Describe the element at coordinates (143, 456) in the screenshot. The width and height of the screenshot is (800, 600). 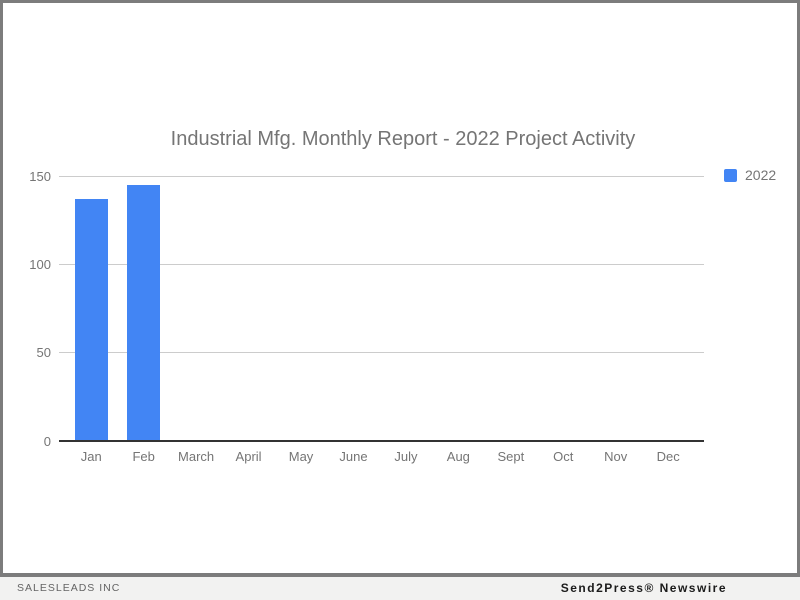
I see `x-tick-label-feb: Feb` at that location.